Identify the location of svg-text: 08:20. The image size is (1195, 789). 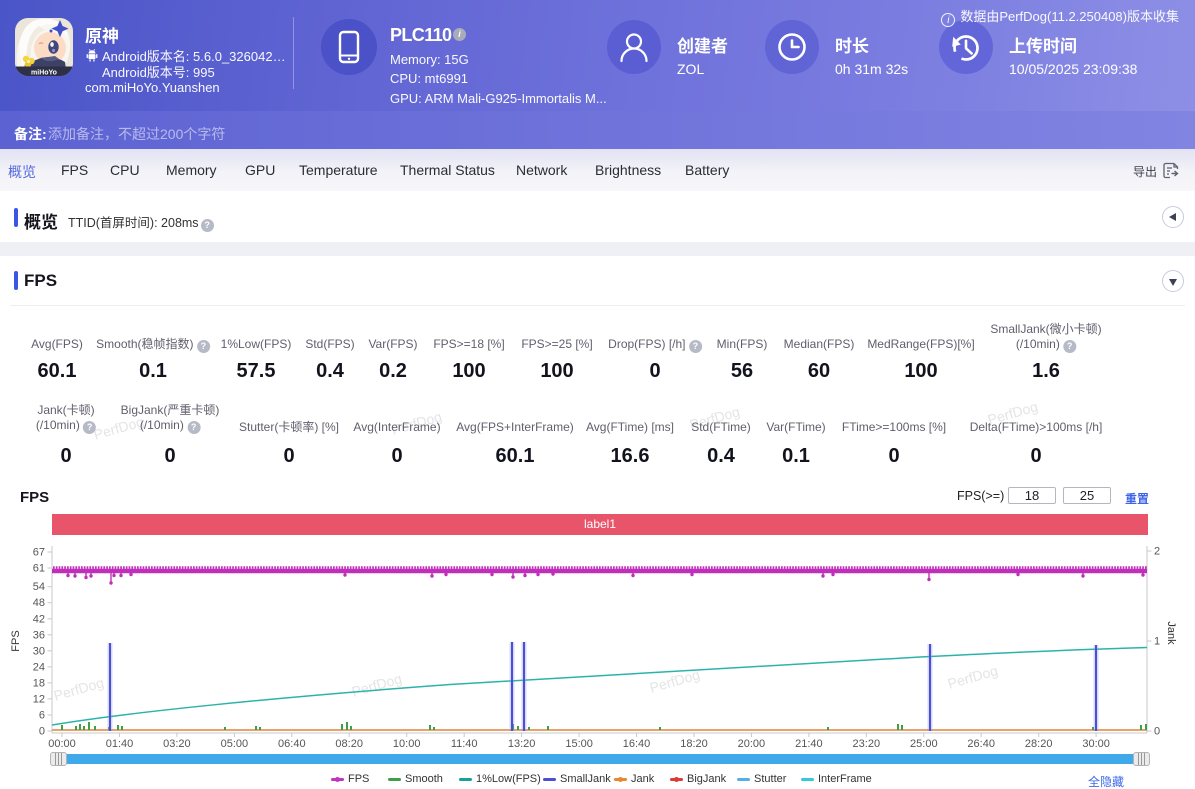
(349, 744).